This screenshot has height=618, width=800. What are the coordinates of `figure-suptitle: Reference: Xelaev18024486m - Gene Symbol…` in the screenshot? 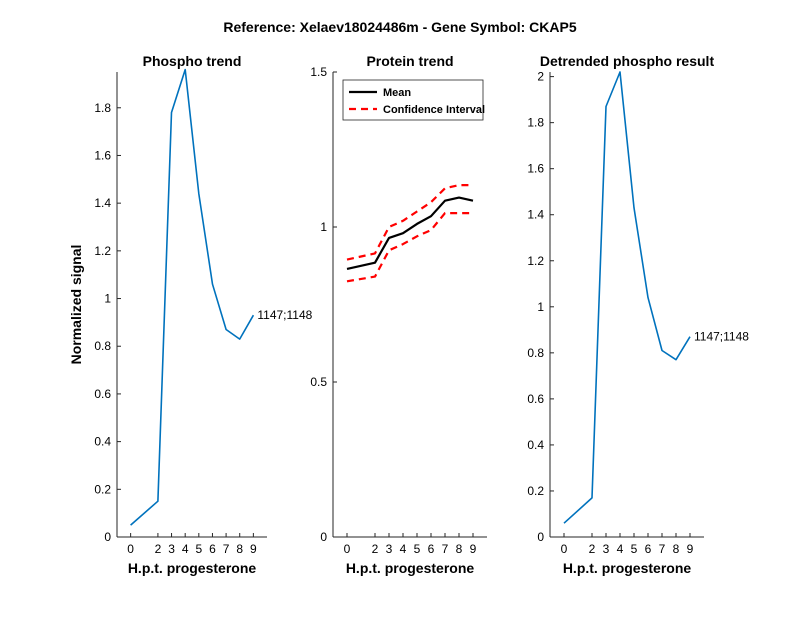 It's located at (399, 27).